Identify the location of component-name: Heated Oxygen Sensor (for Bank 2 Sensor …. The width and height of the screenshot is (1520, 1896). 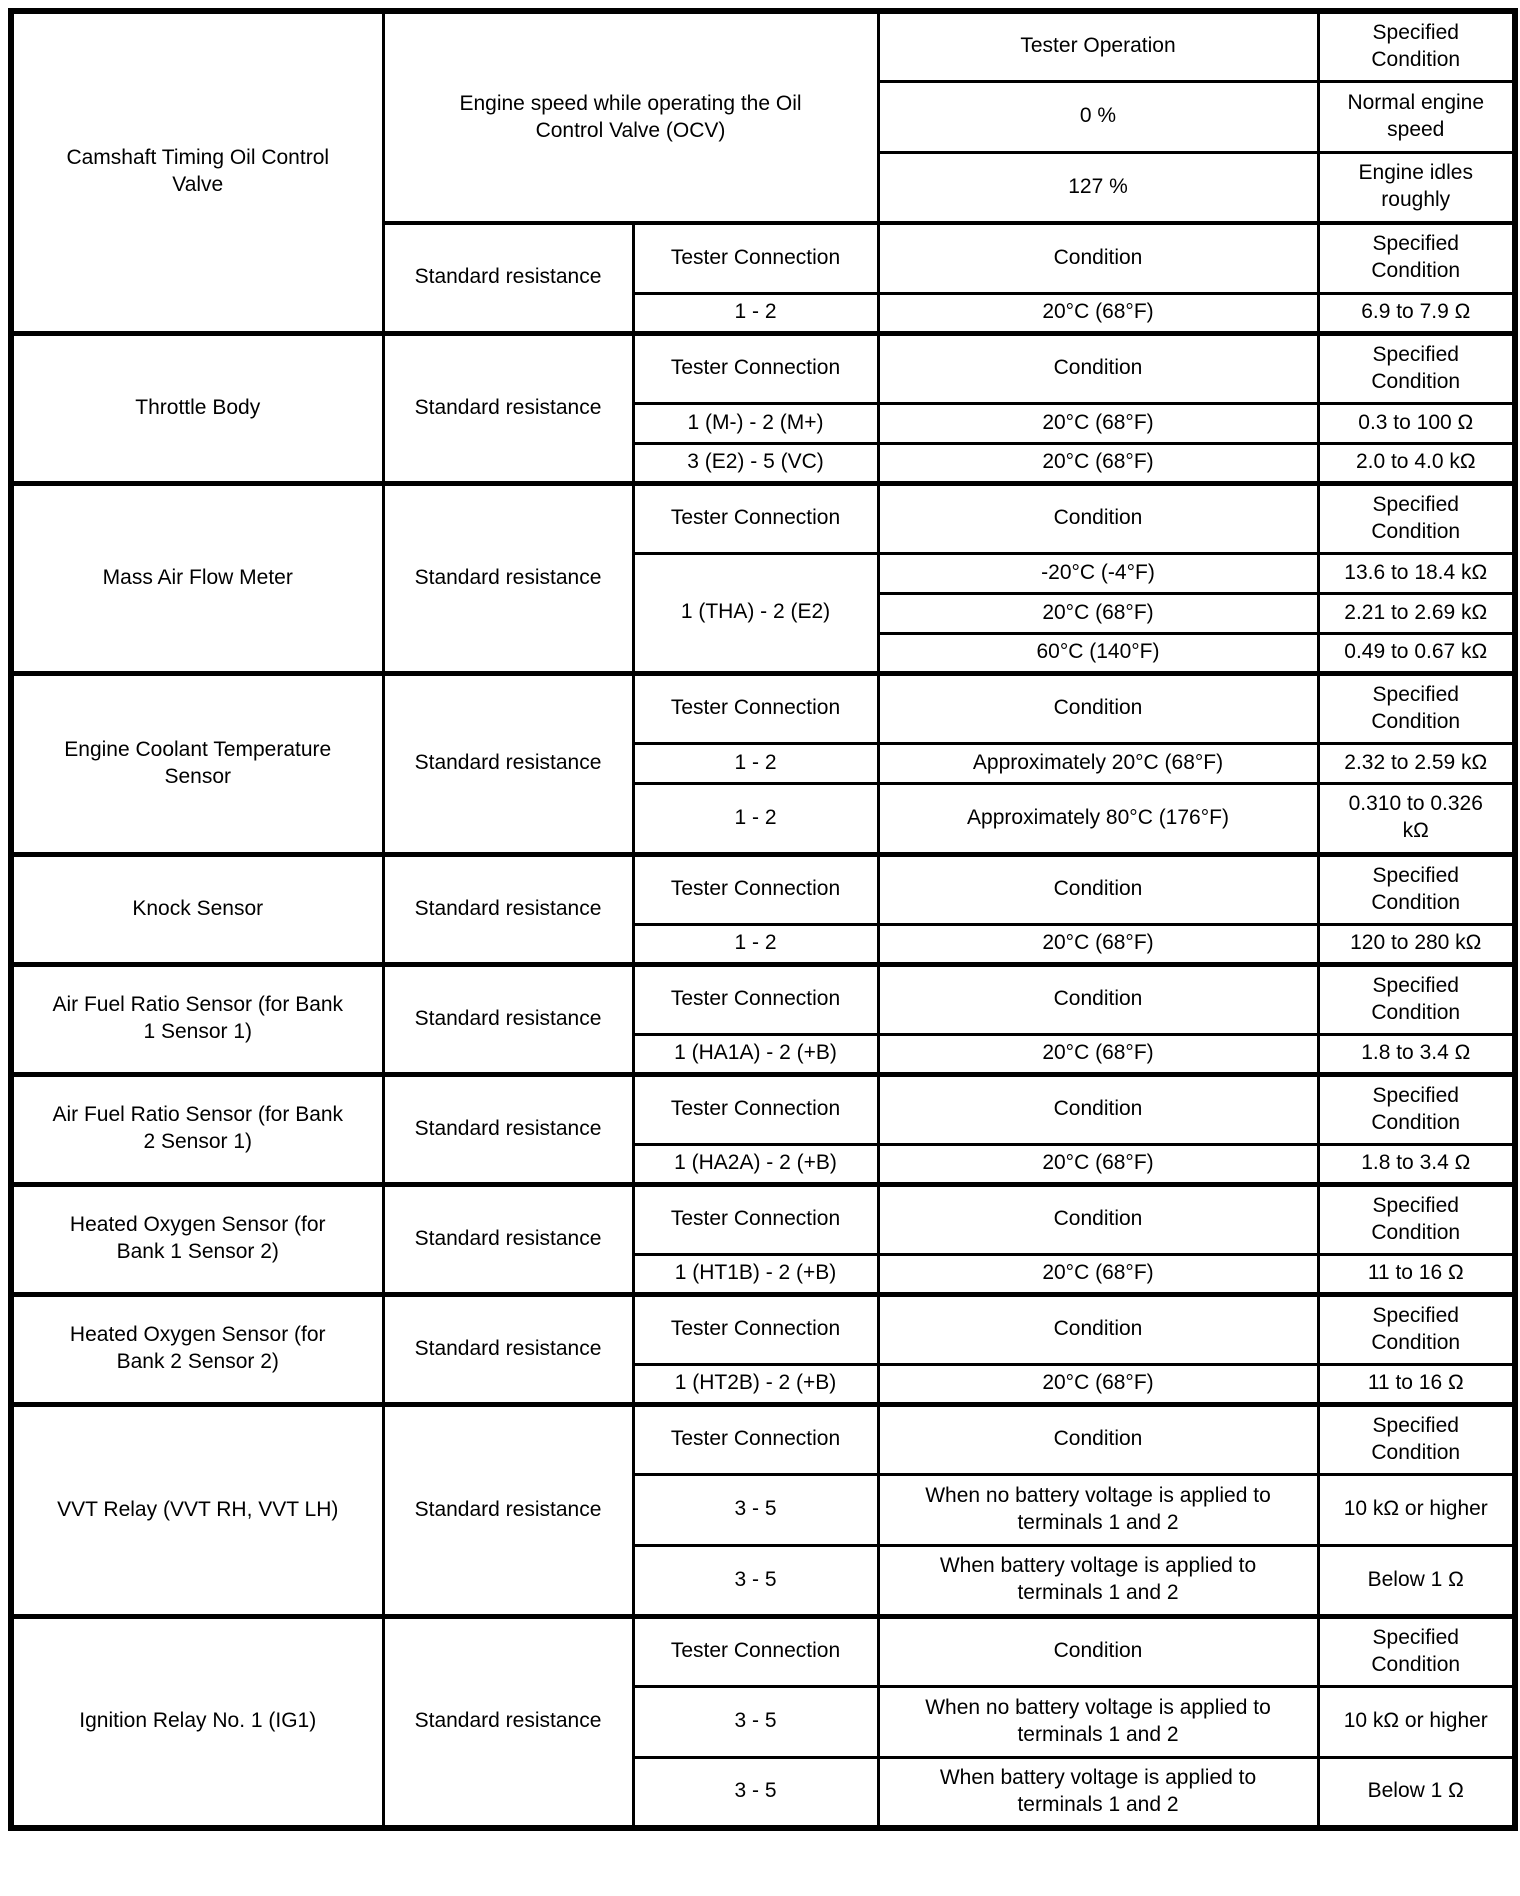
(197, 1349).